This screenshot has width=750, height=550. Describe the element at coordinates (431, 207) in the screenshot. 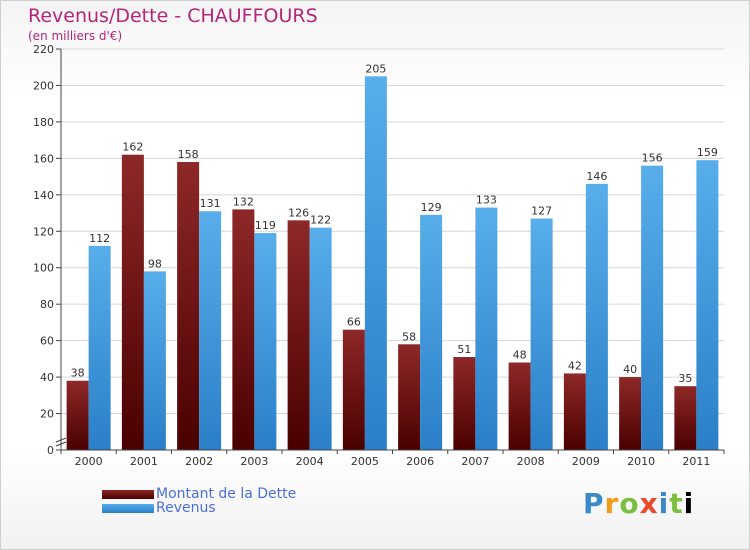

I see `data-label-revenus: 129` at that location.